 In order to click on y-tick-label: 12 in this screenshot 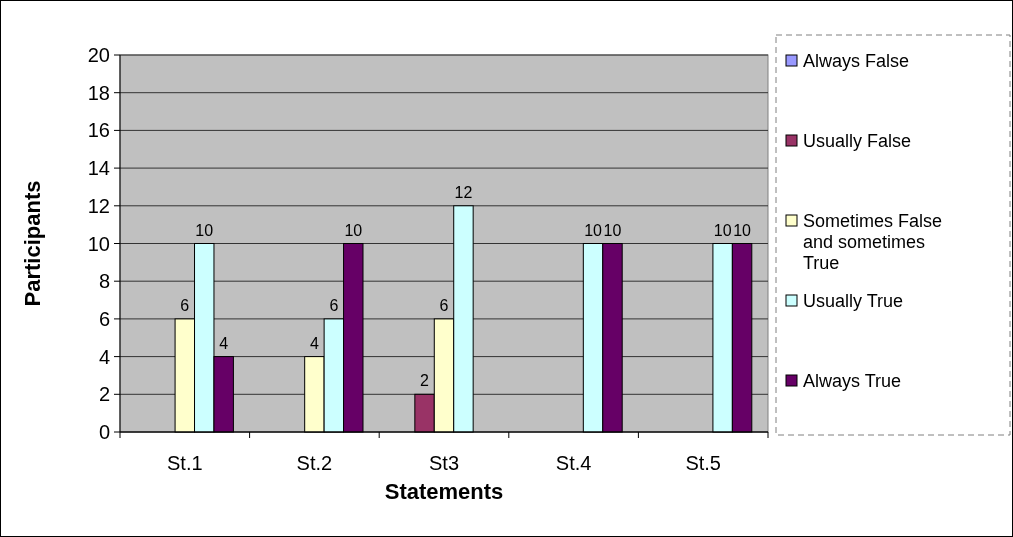, I will do `click(98, 205)`.